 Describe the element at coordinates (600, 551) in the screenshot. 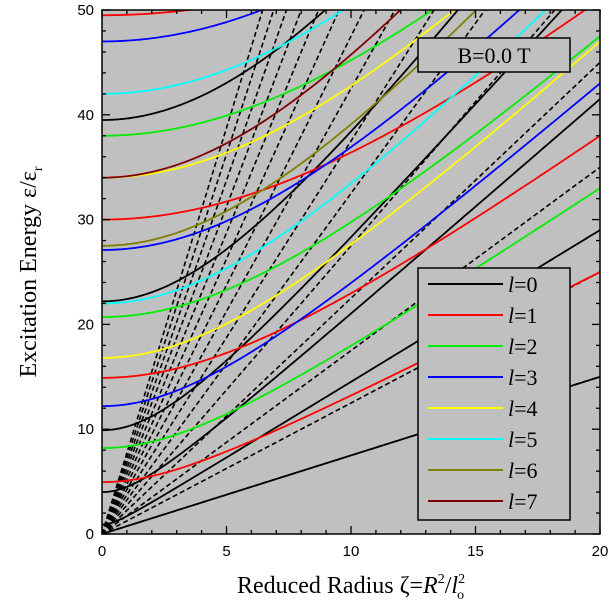

I see `x-tick-label: 20` at that location.